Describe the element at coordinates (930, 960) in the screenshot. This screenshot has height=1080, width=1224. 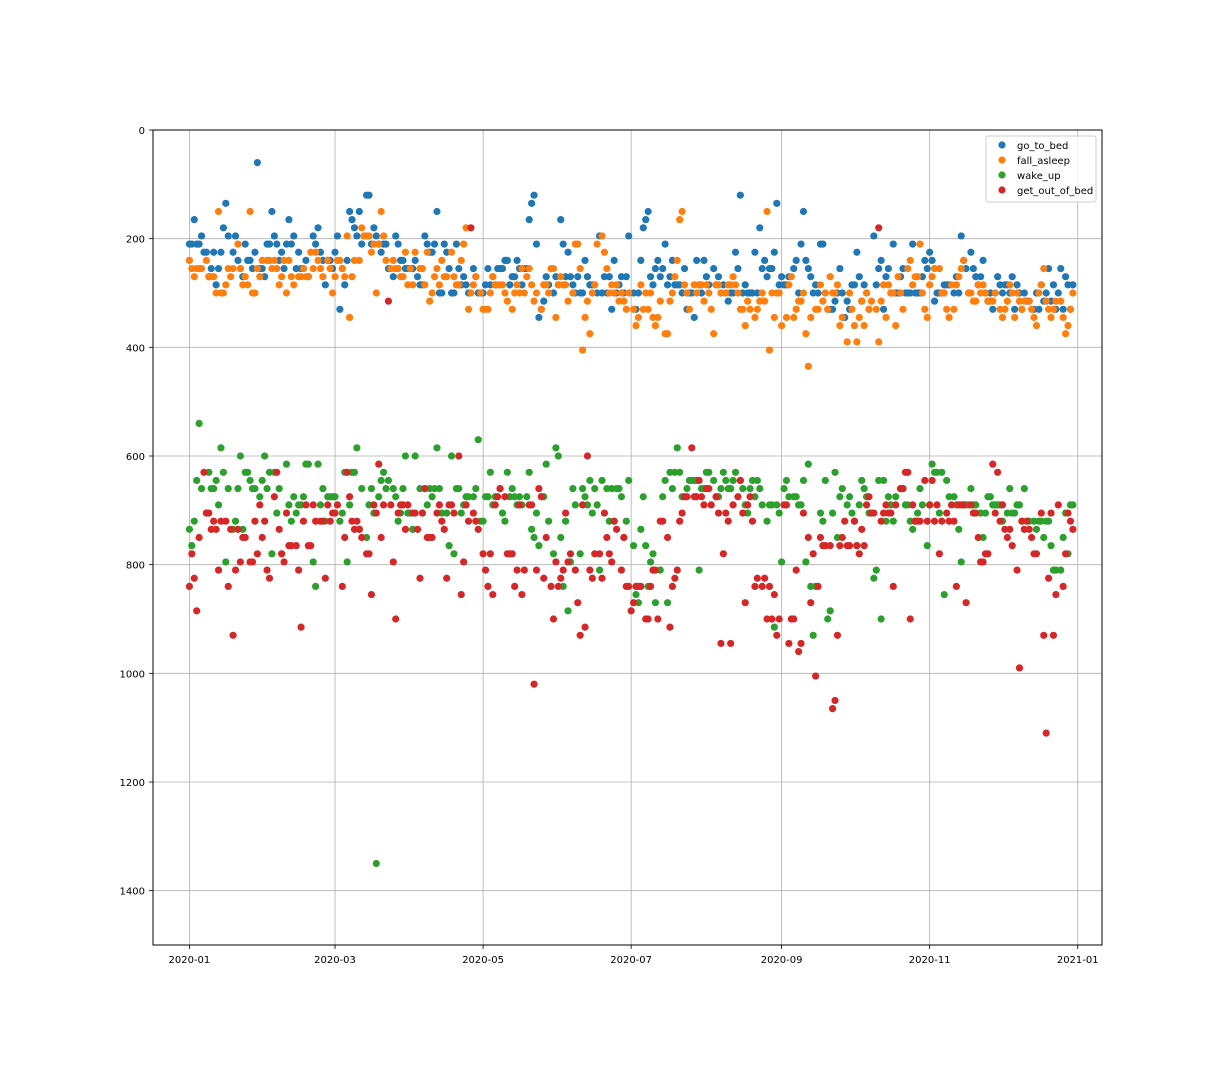
I see `x-tick-label: 2020-11` at that location.